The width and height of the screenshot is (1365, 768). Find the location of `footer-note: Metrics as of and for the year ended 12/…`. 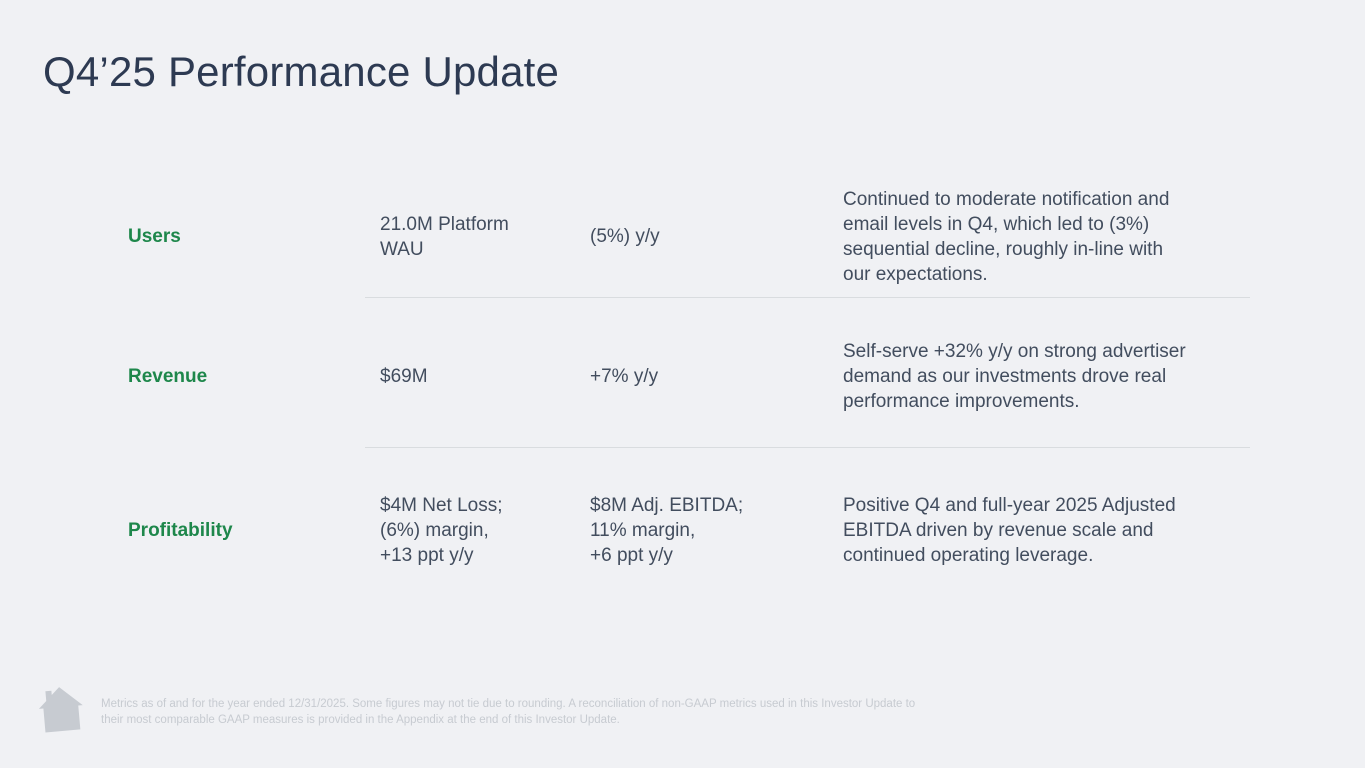

footer-note: Metrics as of and for the year ended 12/… is located at coordinates (508, 712).